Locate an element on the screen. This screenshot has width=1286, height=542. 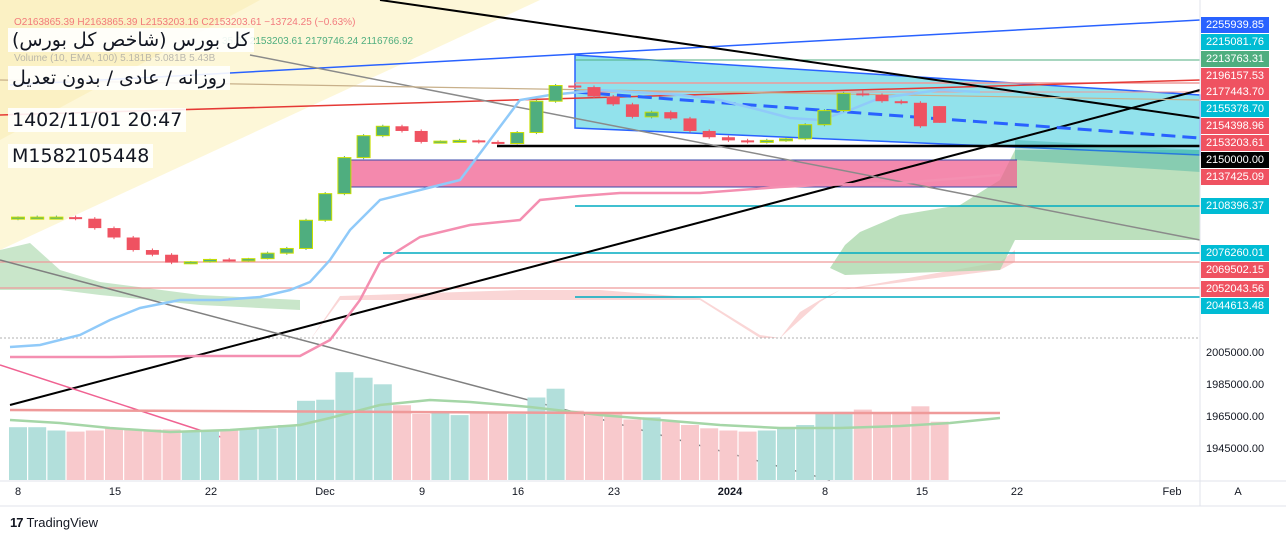
price-axis-tick: 1965000.00 is located at coordinates (1235, 417).